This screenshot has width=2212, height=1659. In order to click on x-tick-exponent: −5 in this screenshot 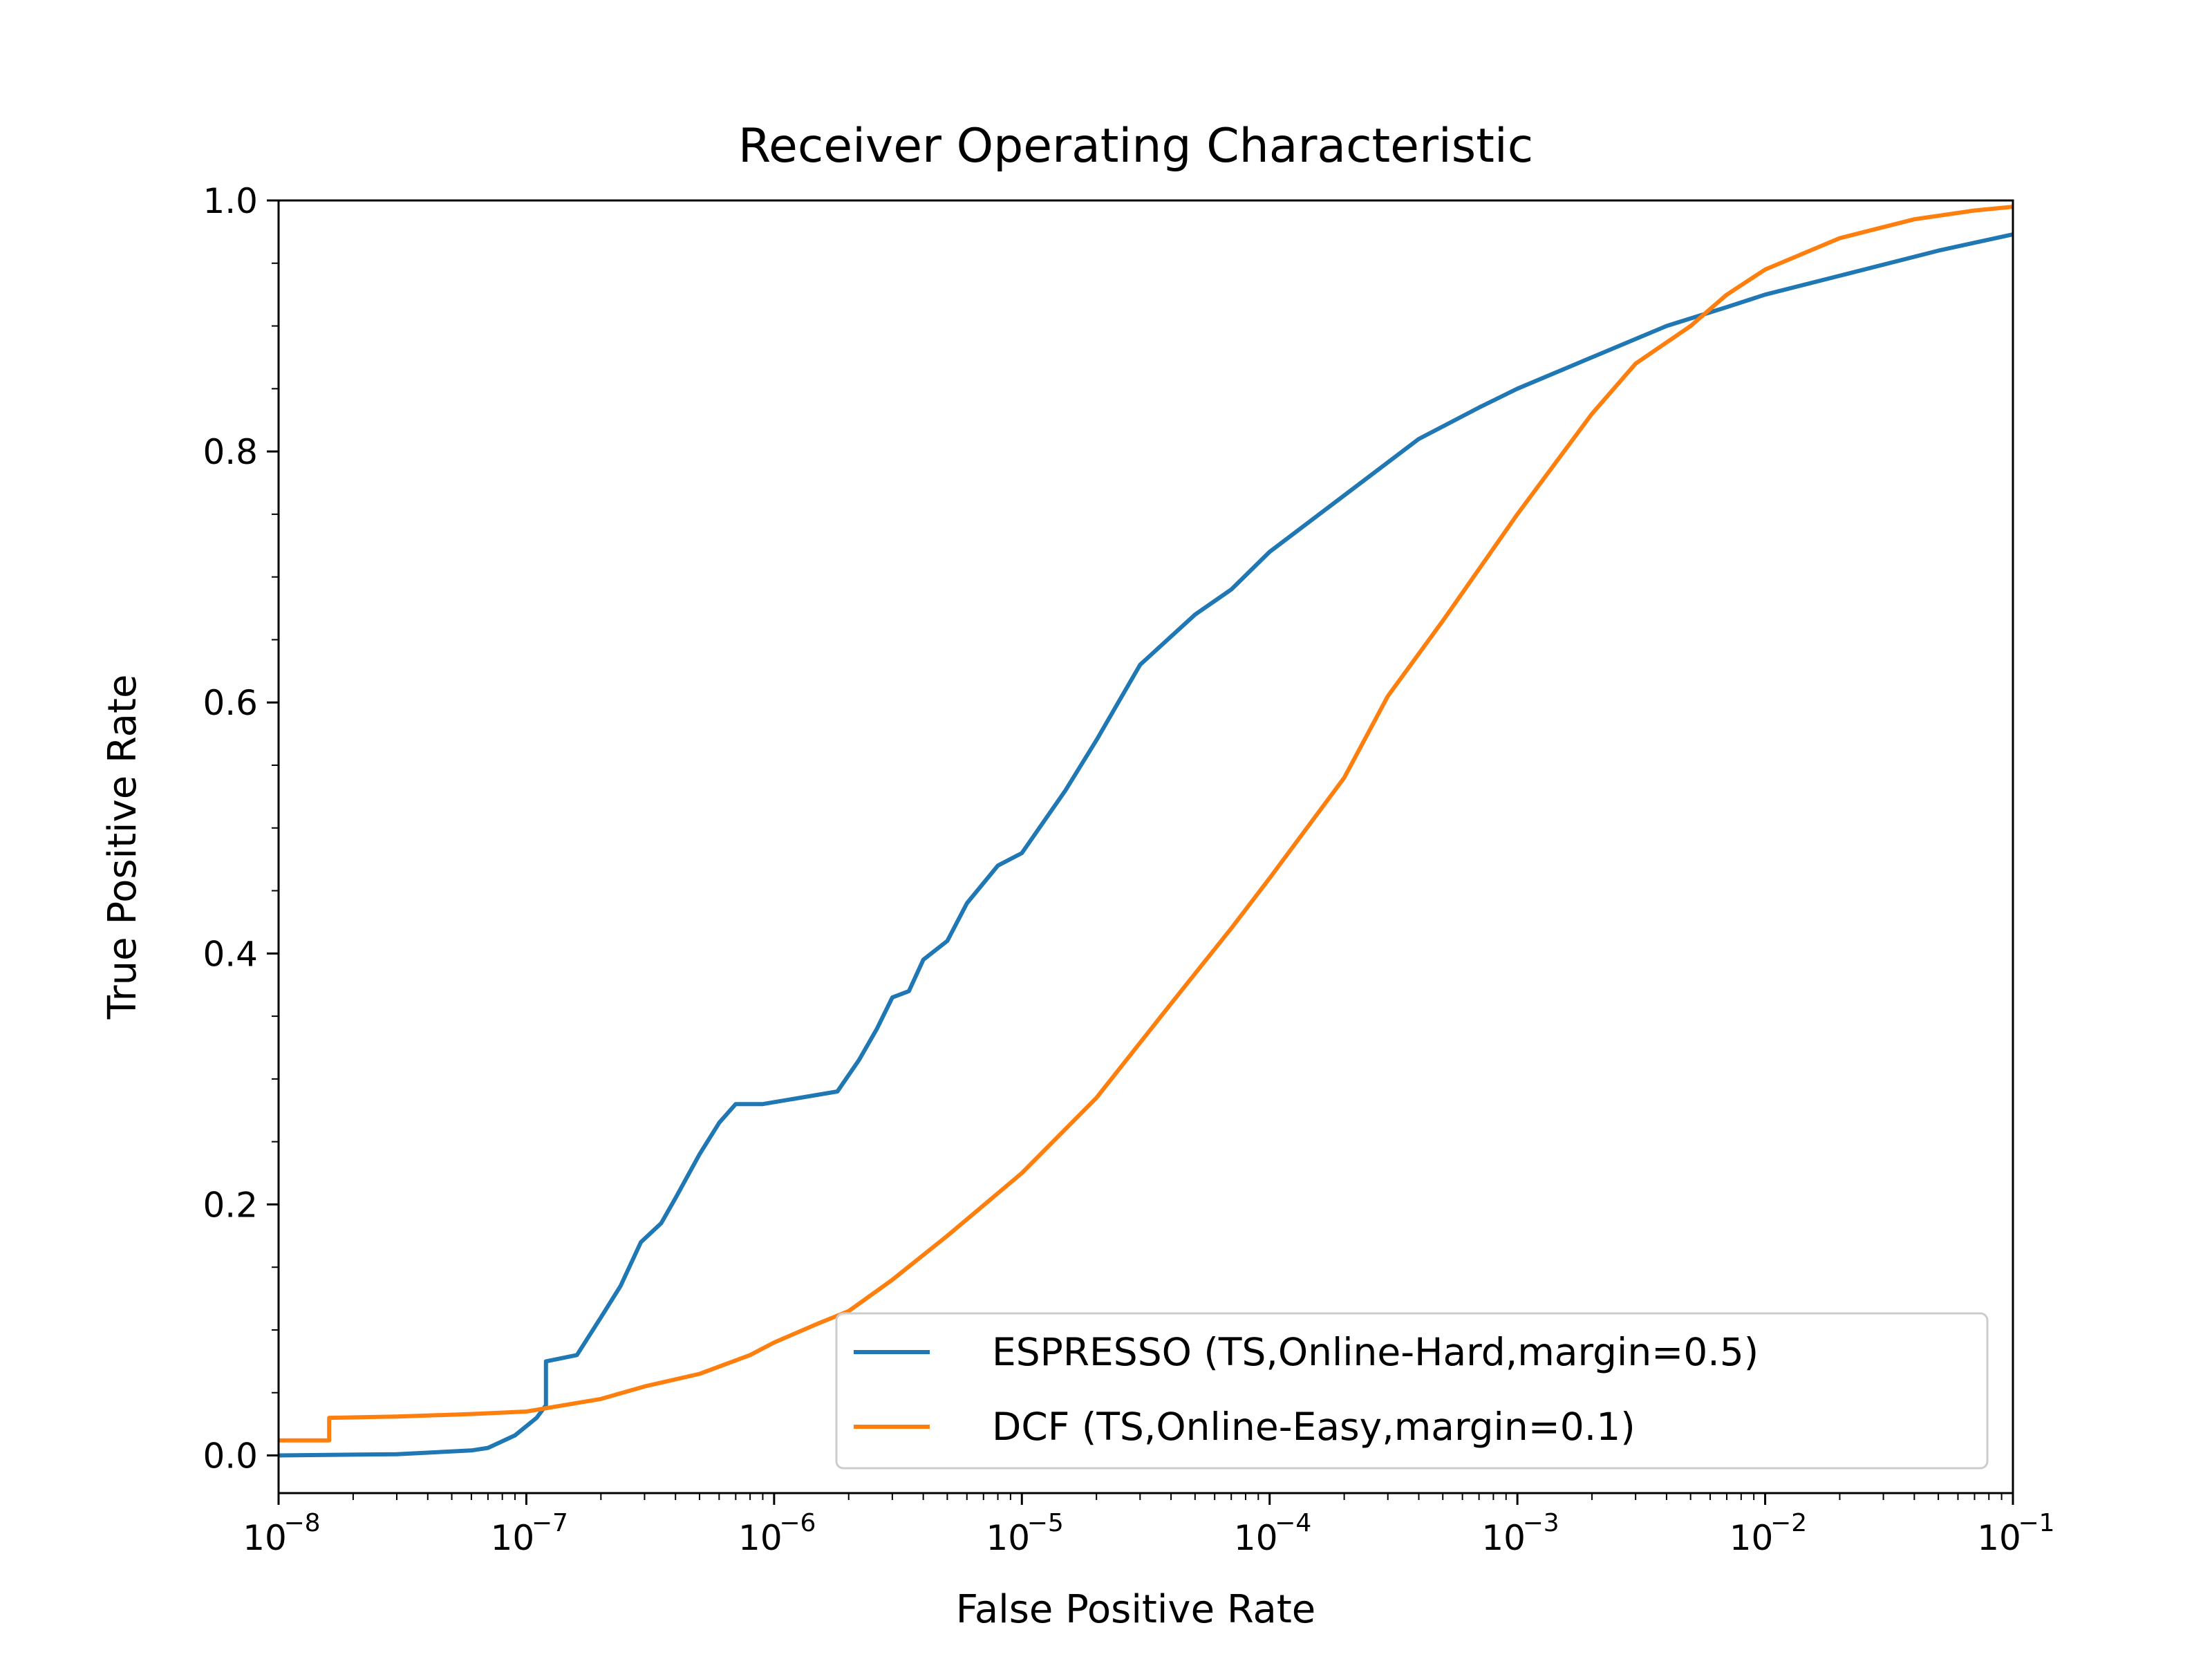, I will do `click(1045, 1523)`.